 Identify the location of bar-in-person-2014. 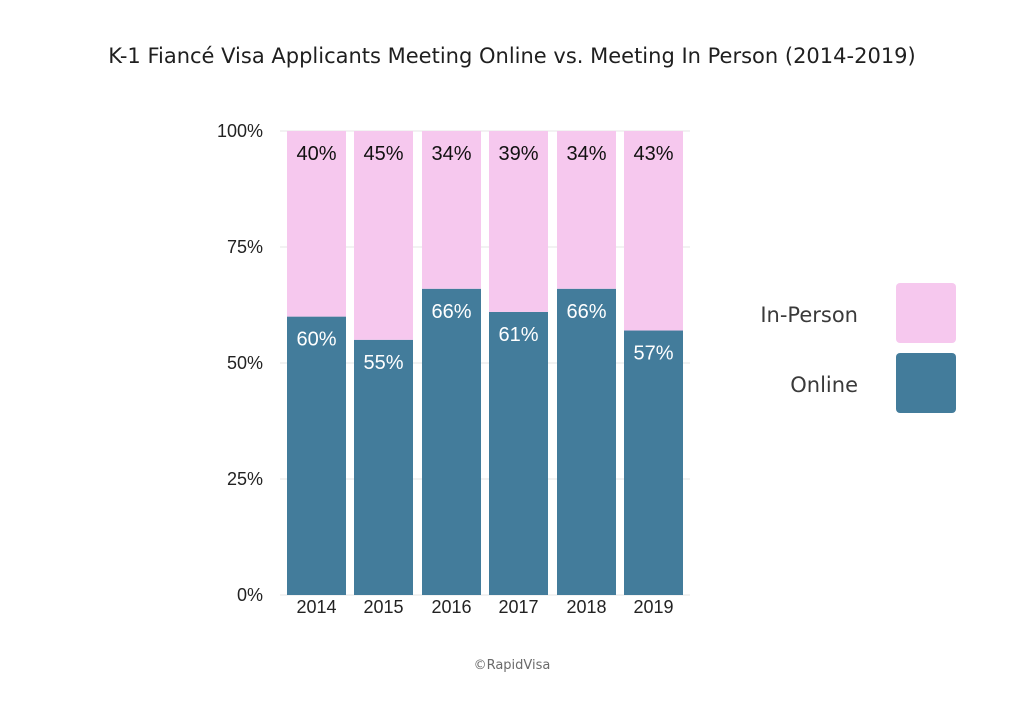
(316, 224).